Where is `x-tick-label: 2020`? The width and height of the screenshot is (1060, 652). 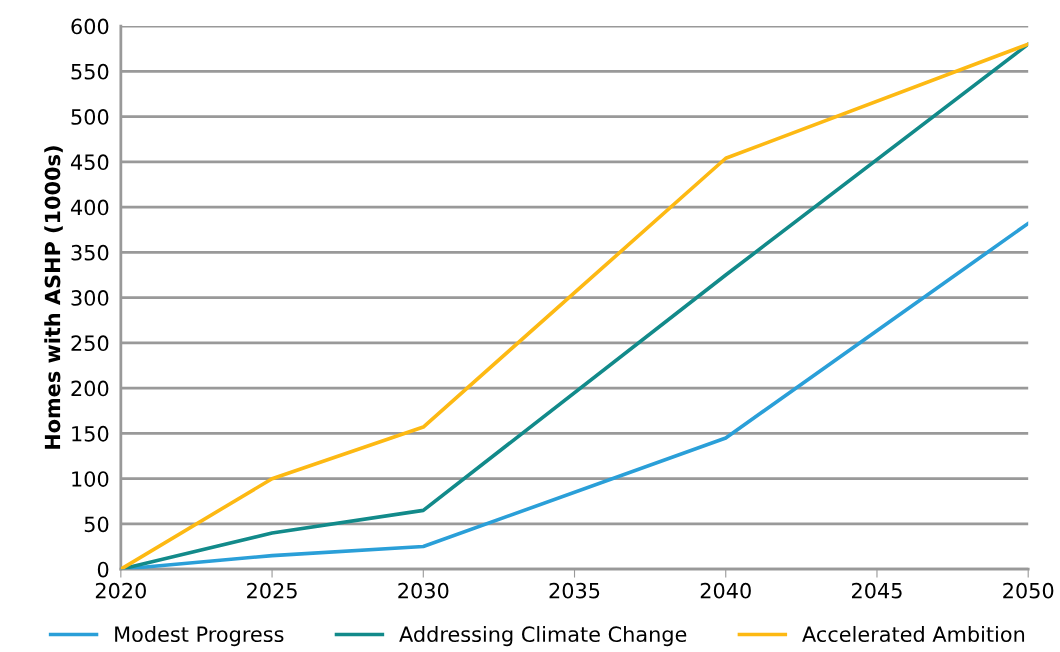
x-tick-label: 2020 is located at coordinates (120, 590).